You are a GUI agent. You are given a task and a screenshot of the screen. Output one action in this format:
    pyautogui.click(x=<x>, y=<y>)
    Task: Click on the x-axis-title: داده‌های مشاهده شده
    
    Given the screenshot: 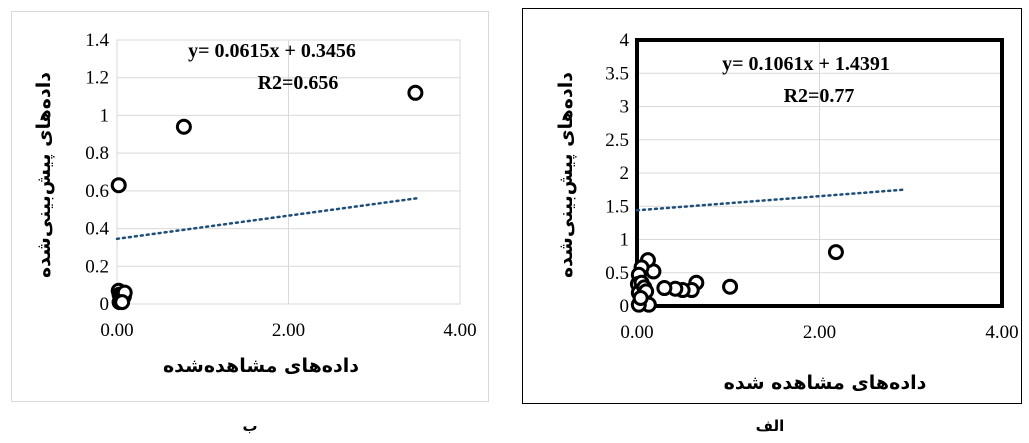 What is the action you would take?
    pyautogui.click(x=825, y=383)
    